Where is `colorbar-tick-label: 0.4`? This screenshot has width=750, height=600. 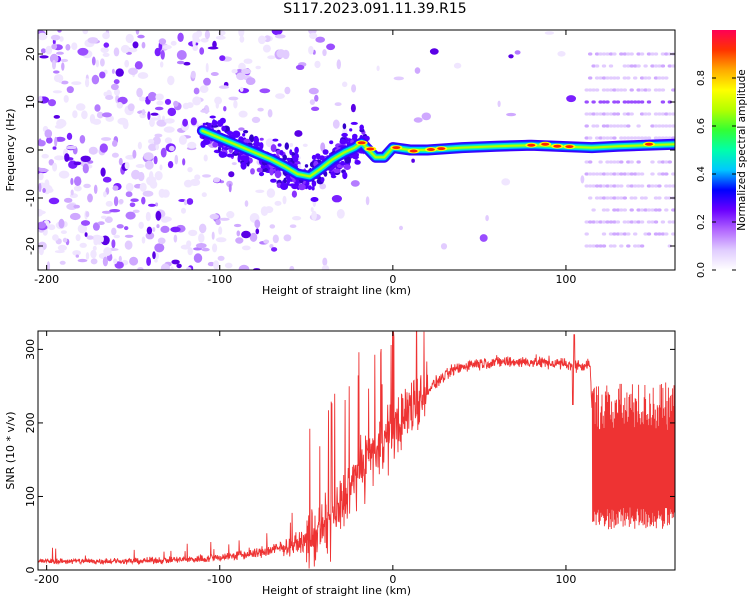 colorbar-tick-label: 0.4 is located at coordinates (701, 174).